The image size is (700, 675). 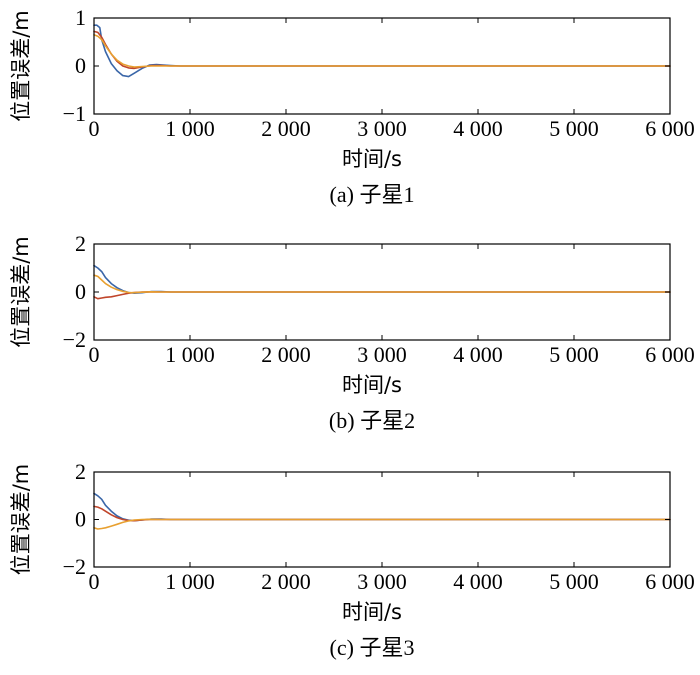 What do you see at coordinates (80, 17) in the screenshot?
I see `y-tick-label: 1` at bounding box center [80, 17].